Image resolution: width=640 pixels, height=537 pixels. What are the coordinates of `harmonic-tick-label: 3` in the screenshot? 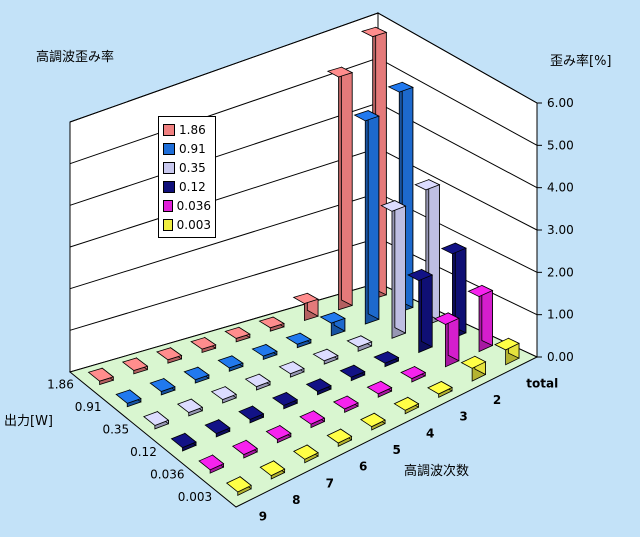 It's located at (463, 417).